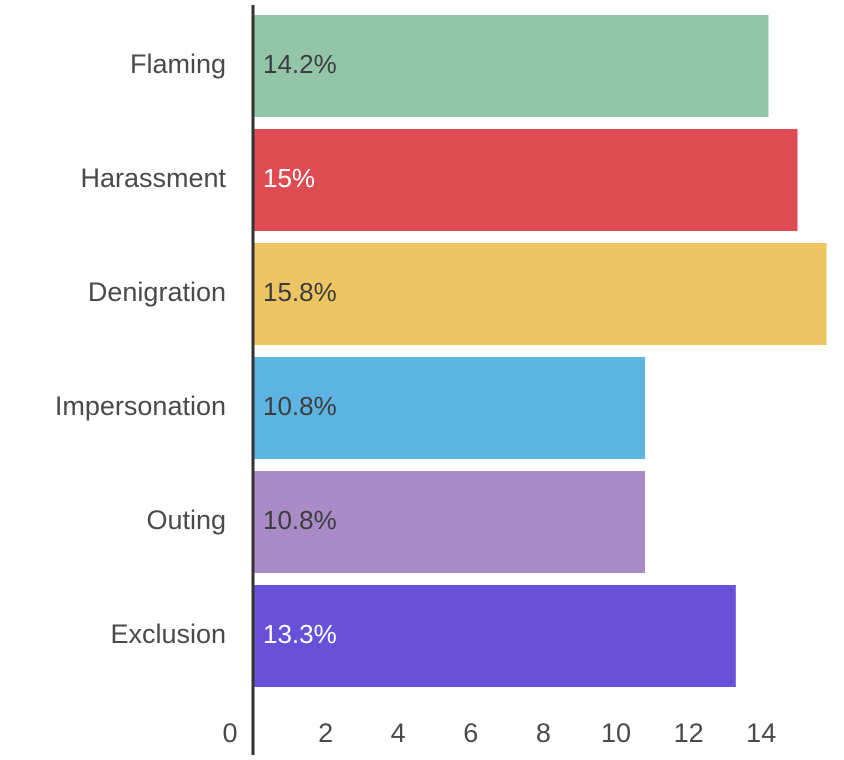 This screenshot has width=844, height=760. I want to click on category-label-denigration: Denigration, so click(157, 292).